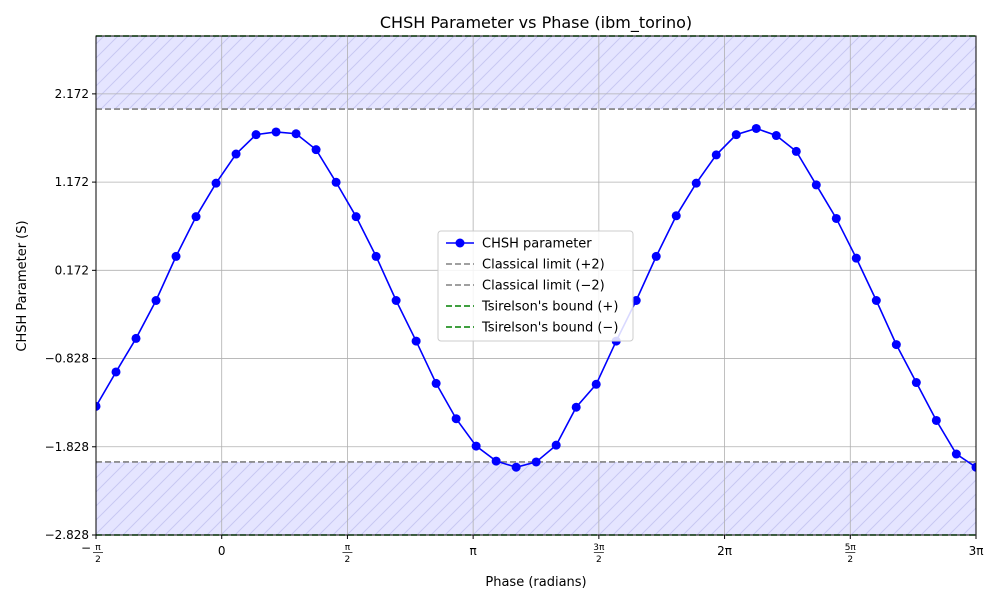 The image size is (1000, 600). What do you see at coordinates (537, 244) in the screenshot?
I see `legend-label: CHSH parameter` at bounding box center [537, 244].